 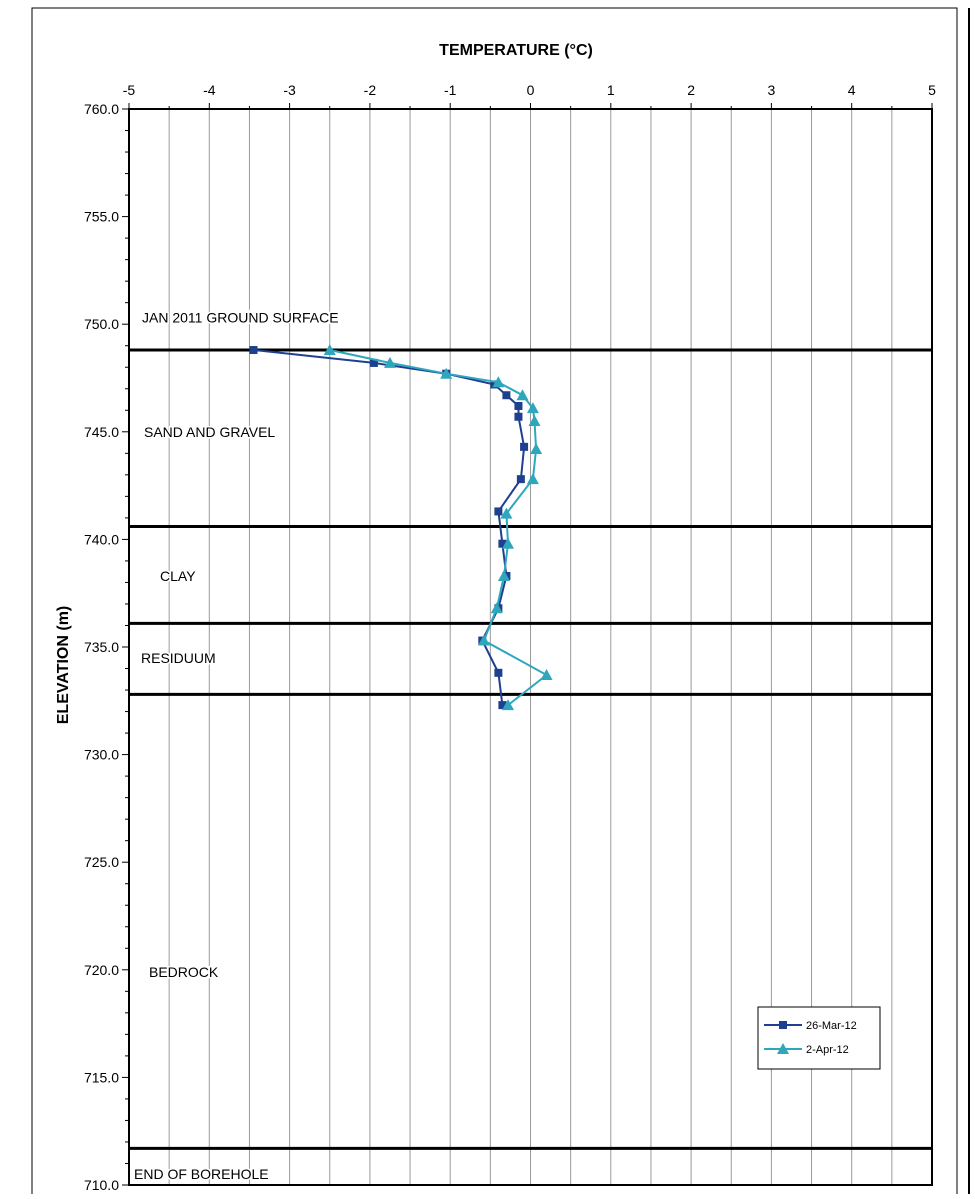 What do you see at coordinates (240, 318) in the screenshot?
I see `layer-label: JAN 2011 GROUND SURFACE` at bounding box center [240, 318].